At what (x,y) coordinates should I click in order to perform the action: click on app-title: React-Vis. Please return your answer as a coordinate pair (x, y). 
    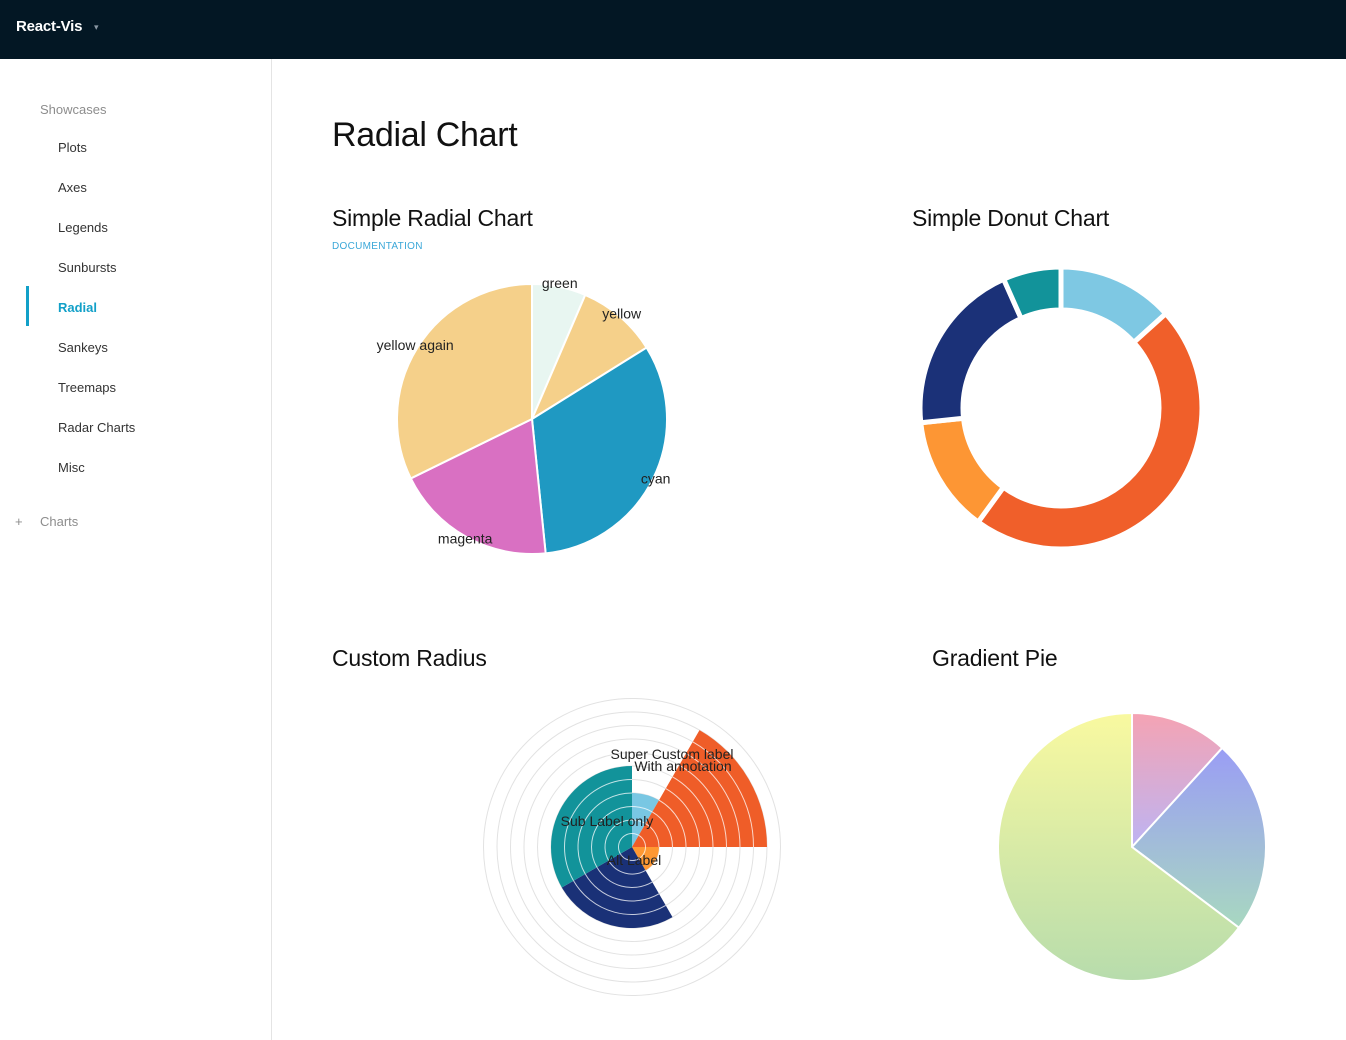
    Looking at the image, I should click on (49, 26).